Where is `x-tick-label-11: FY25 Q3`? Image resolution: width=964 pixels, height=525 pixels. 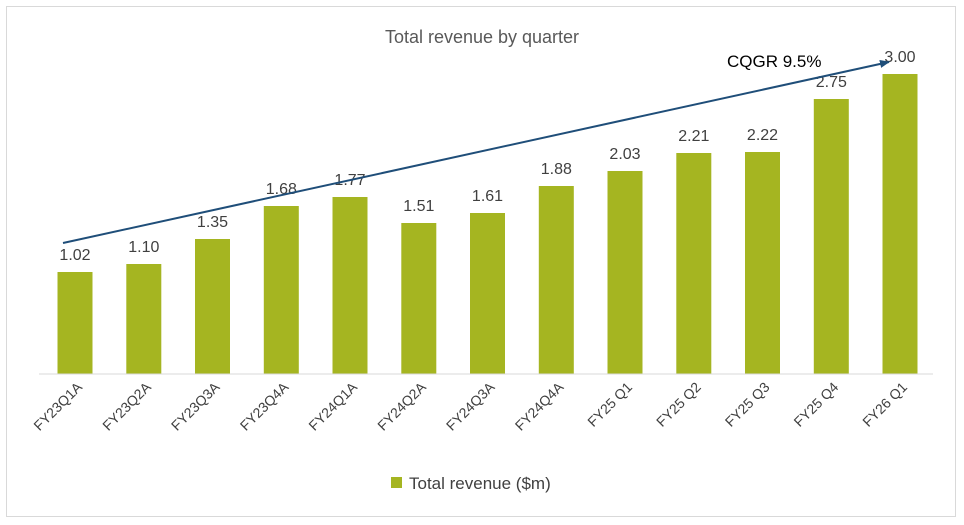 x-tick-label-11: FY25 Q3 is located at coordinates (747, 404).